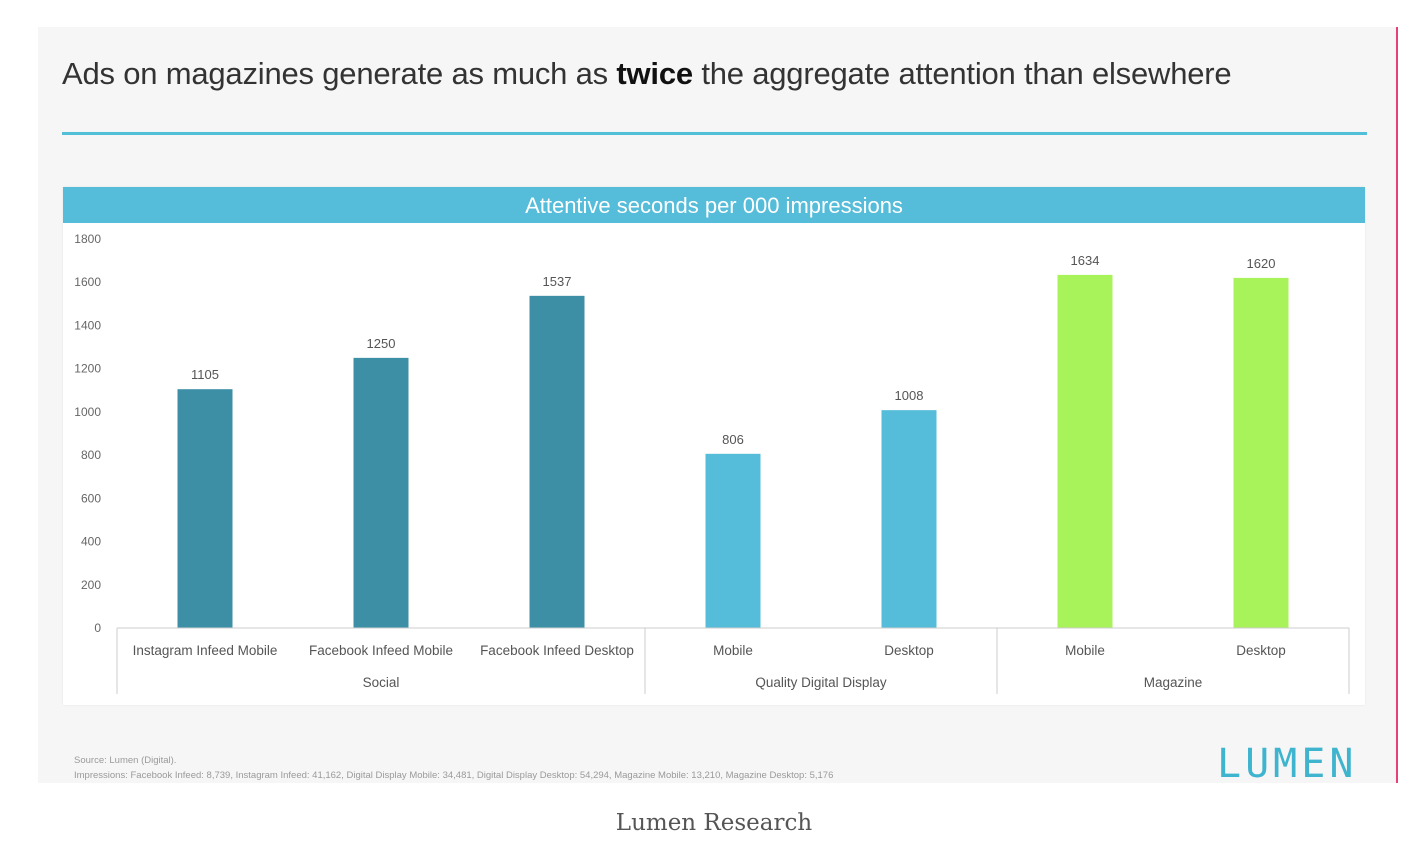 Image resolution: width=1428 pixels, height=856 pixels. What do you see at coordinates (205, 650) in the screenshot?
I see `x-category-label: Instagram Infeed Mobile` at bounding box center [205, 650].